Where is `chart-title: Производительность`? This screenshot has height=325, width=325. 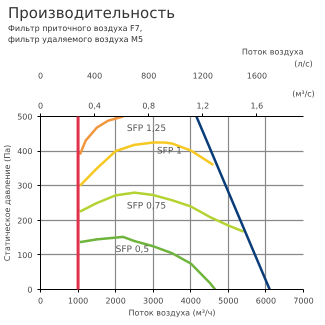
chart-title: Производительность is located at coordinates (92, 13).